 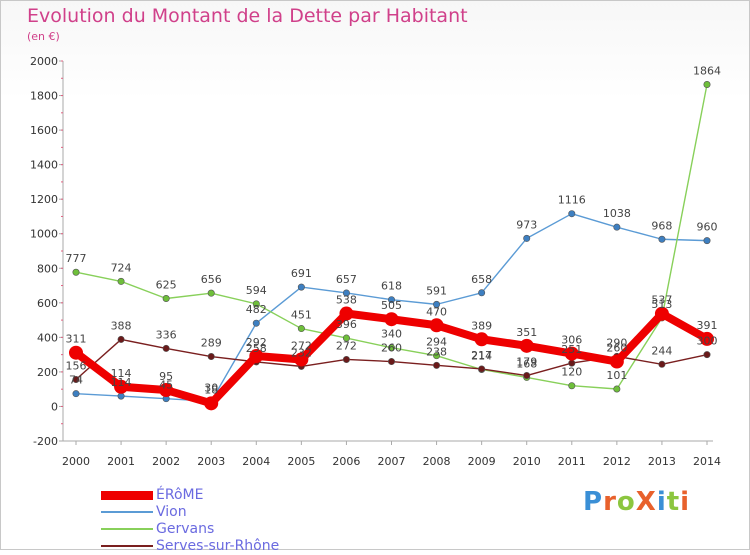 I want to click on x-tick-label: 2010, so click(x=527, y=461).